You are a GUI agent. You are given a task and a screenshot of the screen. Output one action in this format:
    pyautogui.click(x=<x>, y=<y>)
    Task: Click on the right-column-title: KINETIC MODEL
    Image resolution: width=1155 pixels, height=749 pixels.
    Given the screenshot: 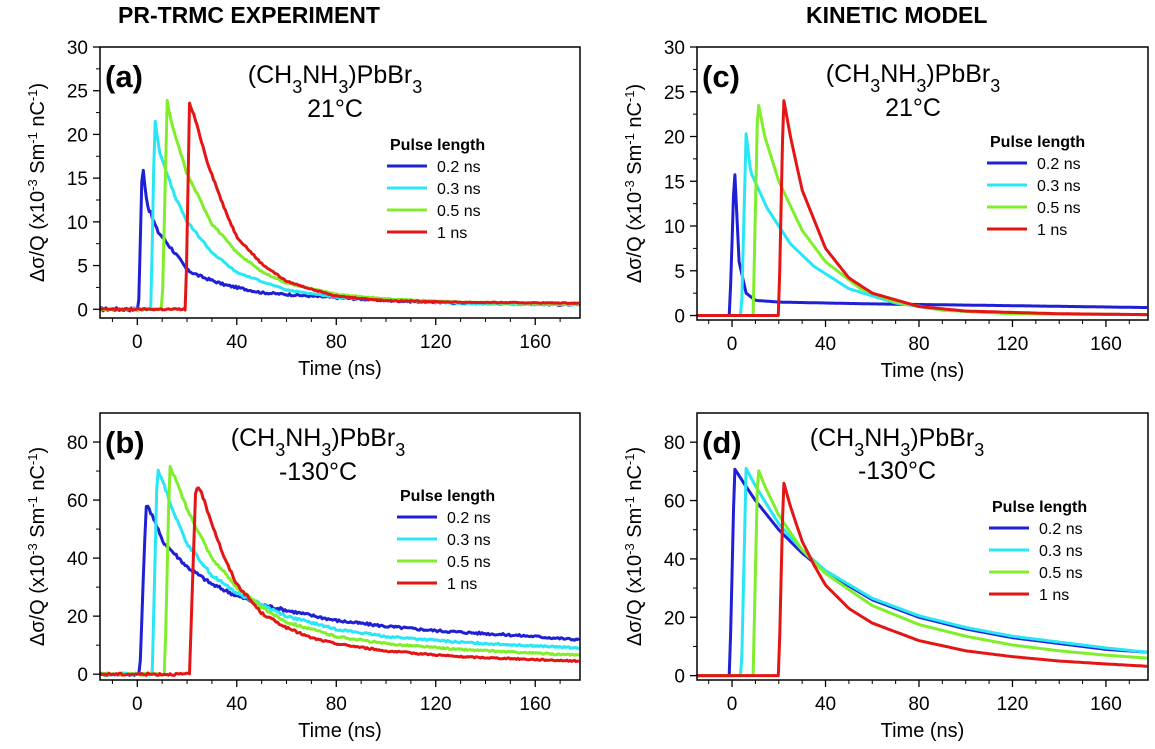 What is the action you would take?
    pyautogui.click(x=897, y=15)
    